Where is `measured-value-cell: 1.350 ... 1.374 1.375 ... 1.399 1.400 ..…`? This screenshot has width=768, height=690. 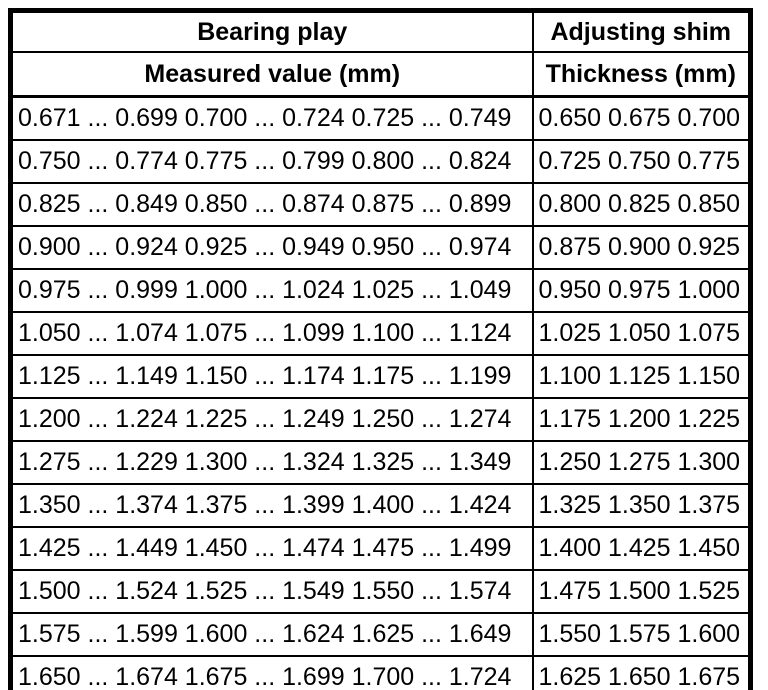
measured-value-cell: 1.350 ... 1.374 1.375 ... 1.399 1.400 ..… is located at coordinates (271, 505).